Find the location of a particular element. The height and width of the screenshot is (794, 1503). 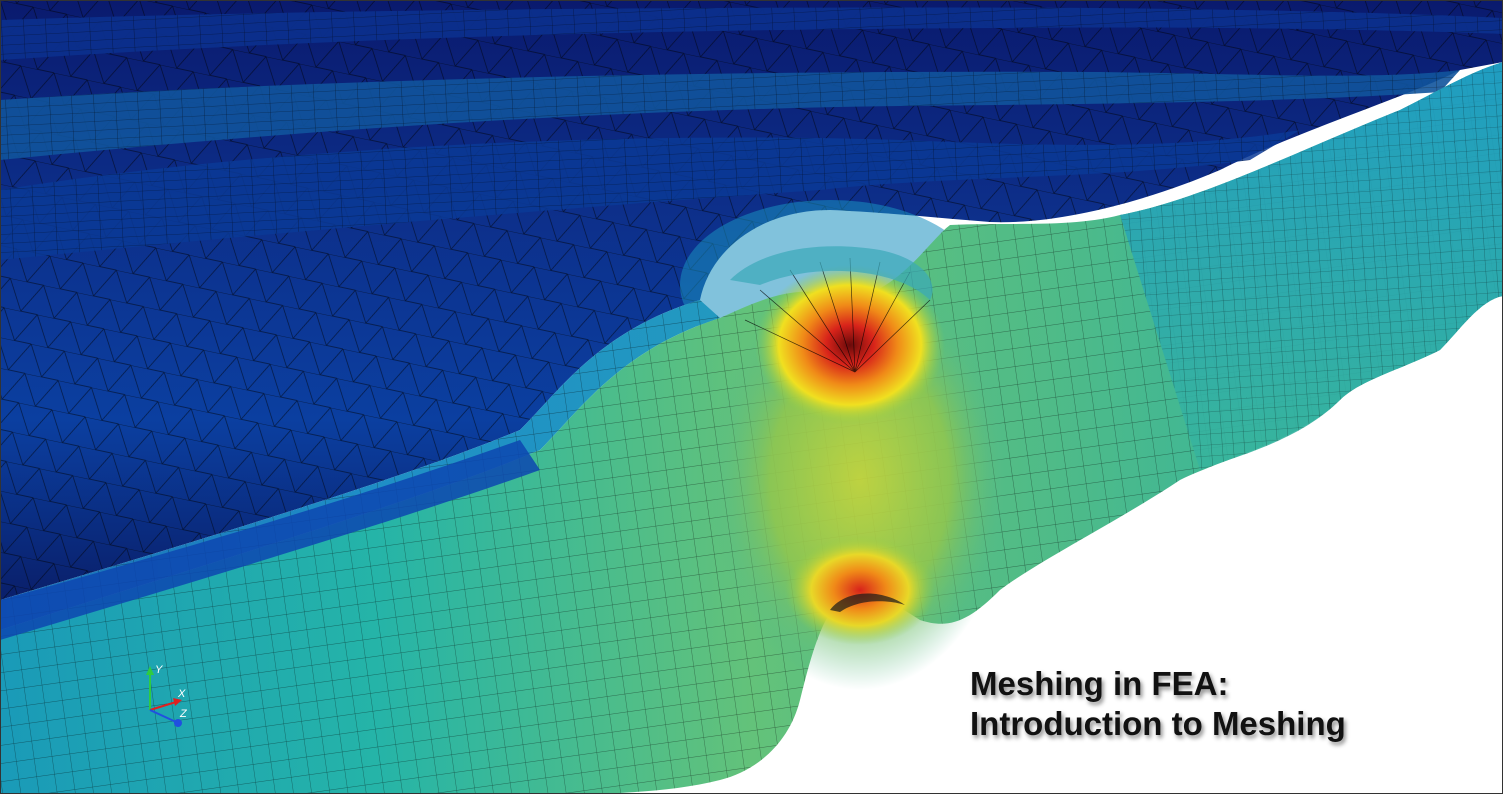

axis-z-label: Z is located at coordinates (183, 714).